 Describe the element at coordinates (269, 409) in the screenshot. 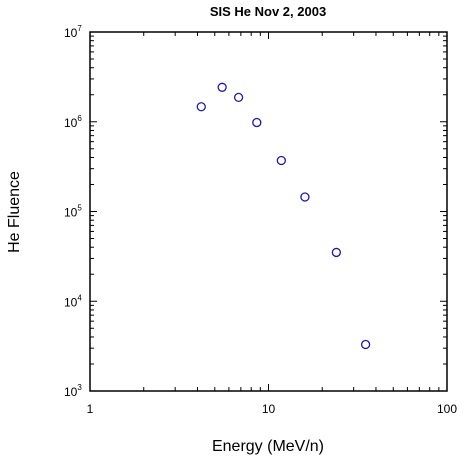

I see `x-tick-label: 10` at that location.